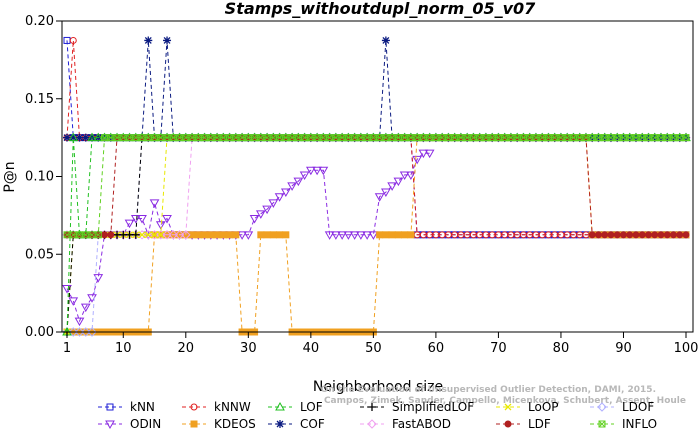 This screenshot has height=434, width=699. I want to click on x-tick-label: 1, so click(67, 348).